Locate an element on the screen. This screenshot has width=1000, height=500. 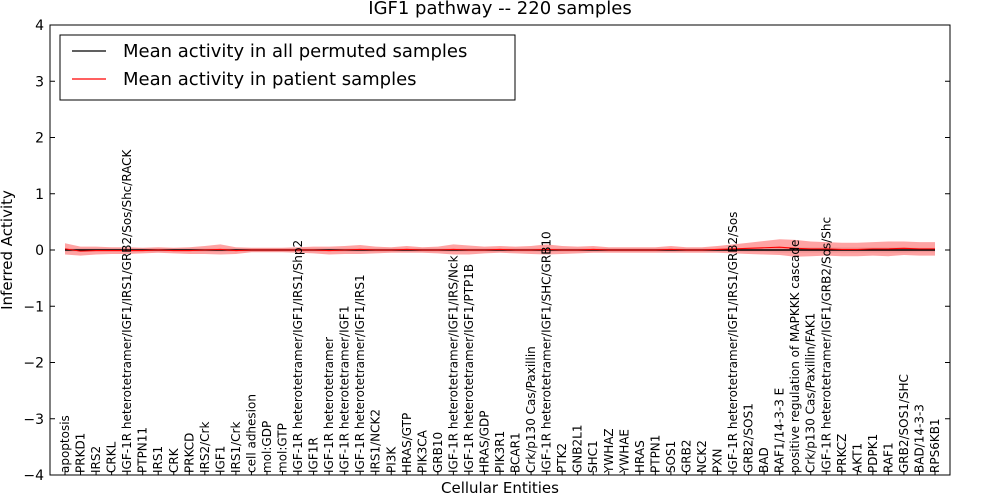
x-tick-label: Crk/p130 Cas/Paxillin/FAK1 is located at coordinates (811, 393).